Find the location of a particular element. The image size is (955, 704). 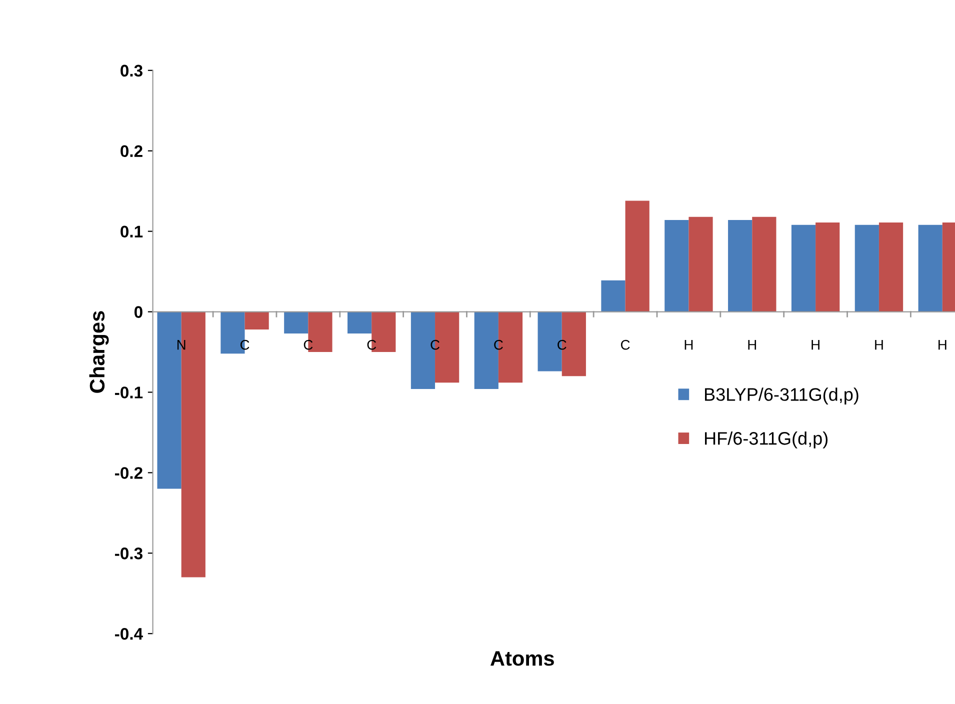

y-tick-label: -0.3 is located at coordinates (128, 554).